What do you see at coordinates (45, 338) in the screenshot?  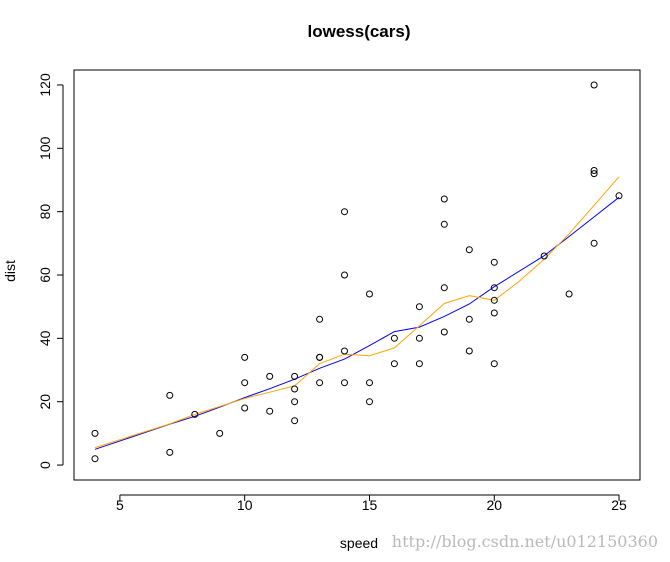 I see `y-tick-label: 40` at bounding box center [45, 338].